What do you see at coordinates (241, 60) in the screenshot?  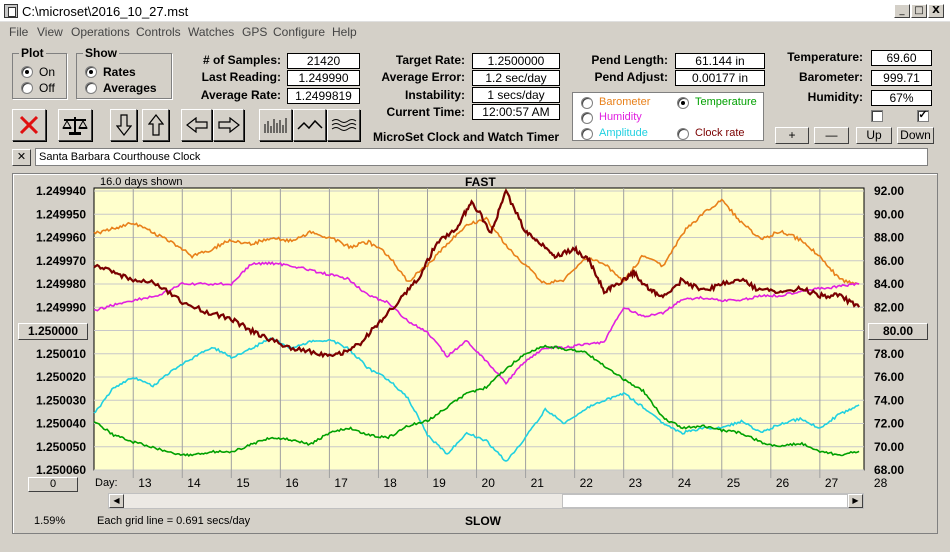 I see `samples-label: # of Samples:` at bounding box center [241, 60].